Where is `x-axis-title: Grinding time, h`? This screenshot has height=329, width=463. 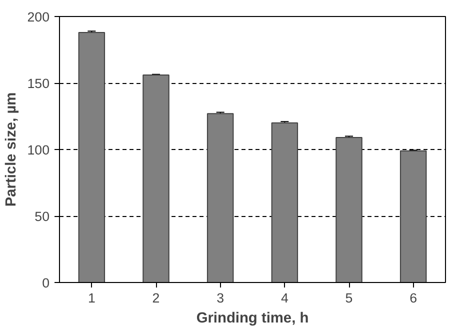 x-axis-title: Grinding time, h is located at coordinates (252, 318).